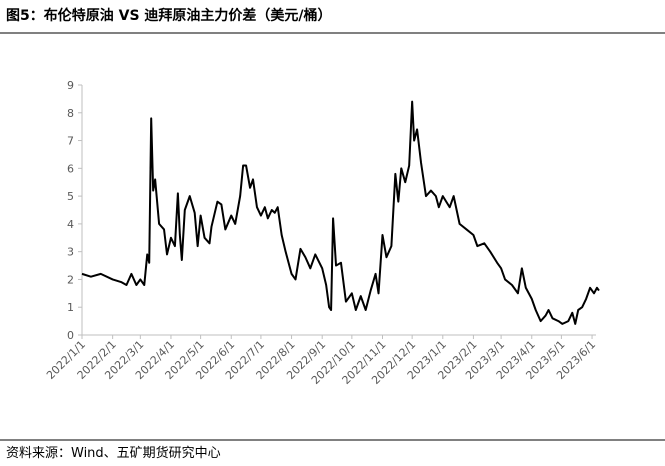  Describe the element at coordinates (70, 279) in the screenshot. I see `y-tick-label: 2` at that location.